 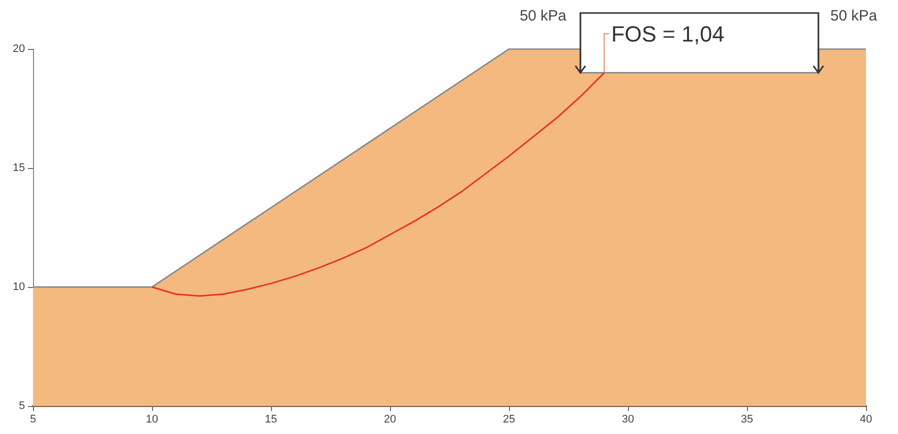 What do you see at coordinates (152, 420) in the screenshot?
I see `x-tick-label: 10` at bounding box center [152, 420].